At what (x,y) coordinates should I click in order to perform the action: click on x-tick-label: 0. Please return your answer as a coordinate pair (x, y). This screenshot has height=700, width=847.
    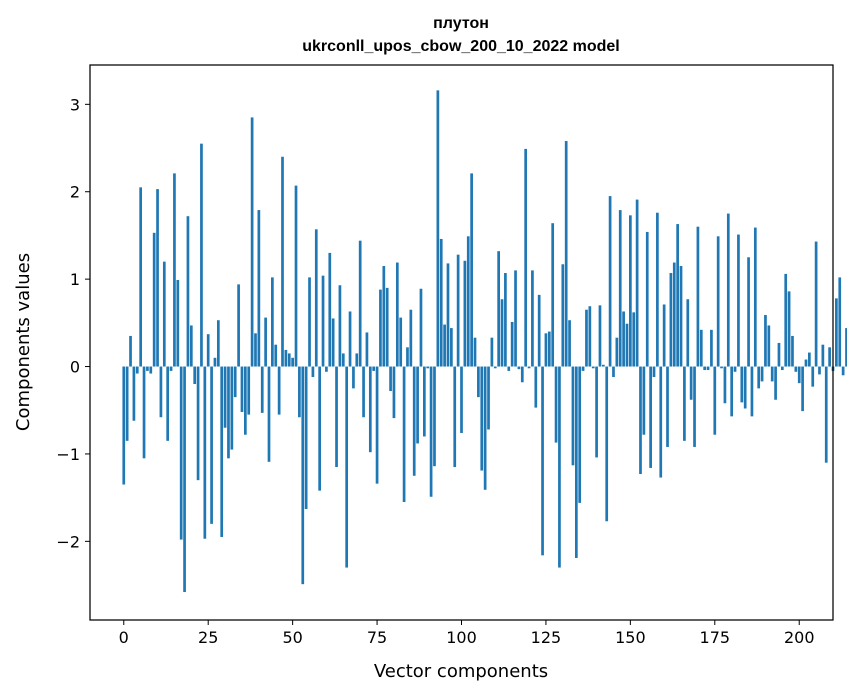
    Looking at the image, I should click on (124, 637).